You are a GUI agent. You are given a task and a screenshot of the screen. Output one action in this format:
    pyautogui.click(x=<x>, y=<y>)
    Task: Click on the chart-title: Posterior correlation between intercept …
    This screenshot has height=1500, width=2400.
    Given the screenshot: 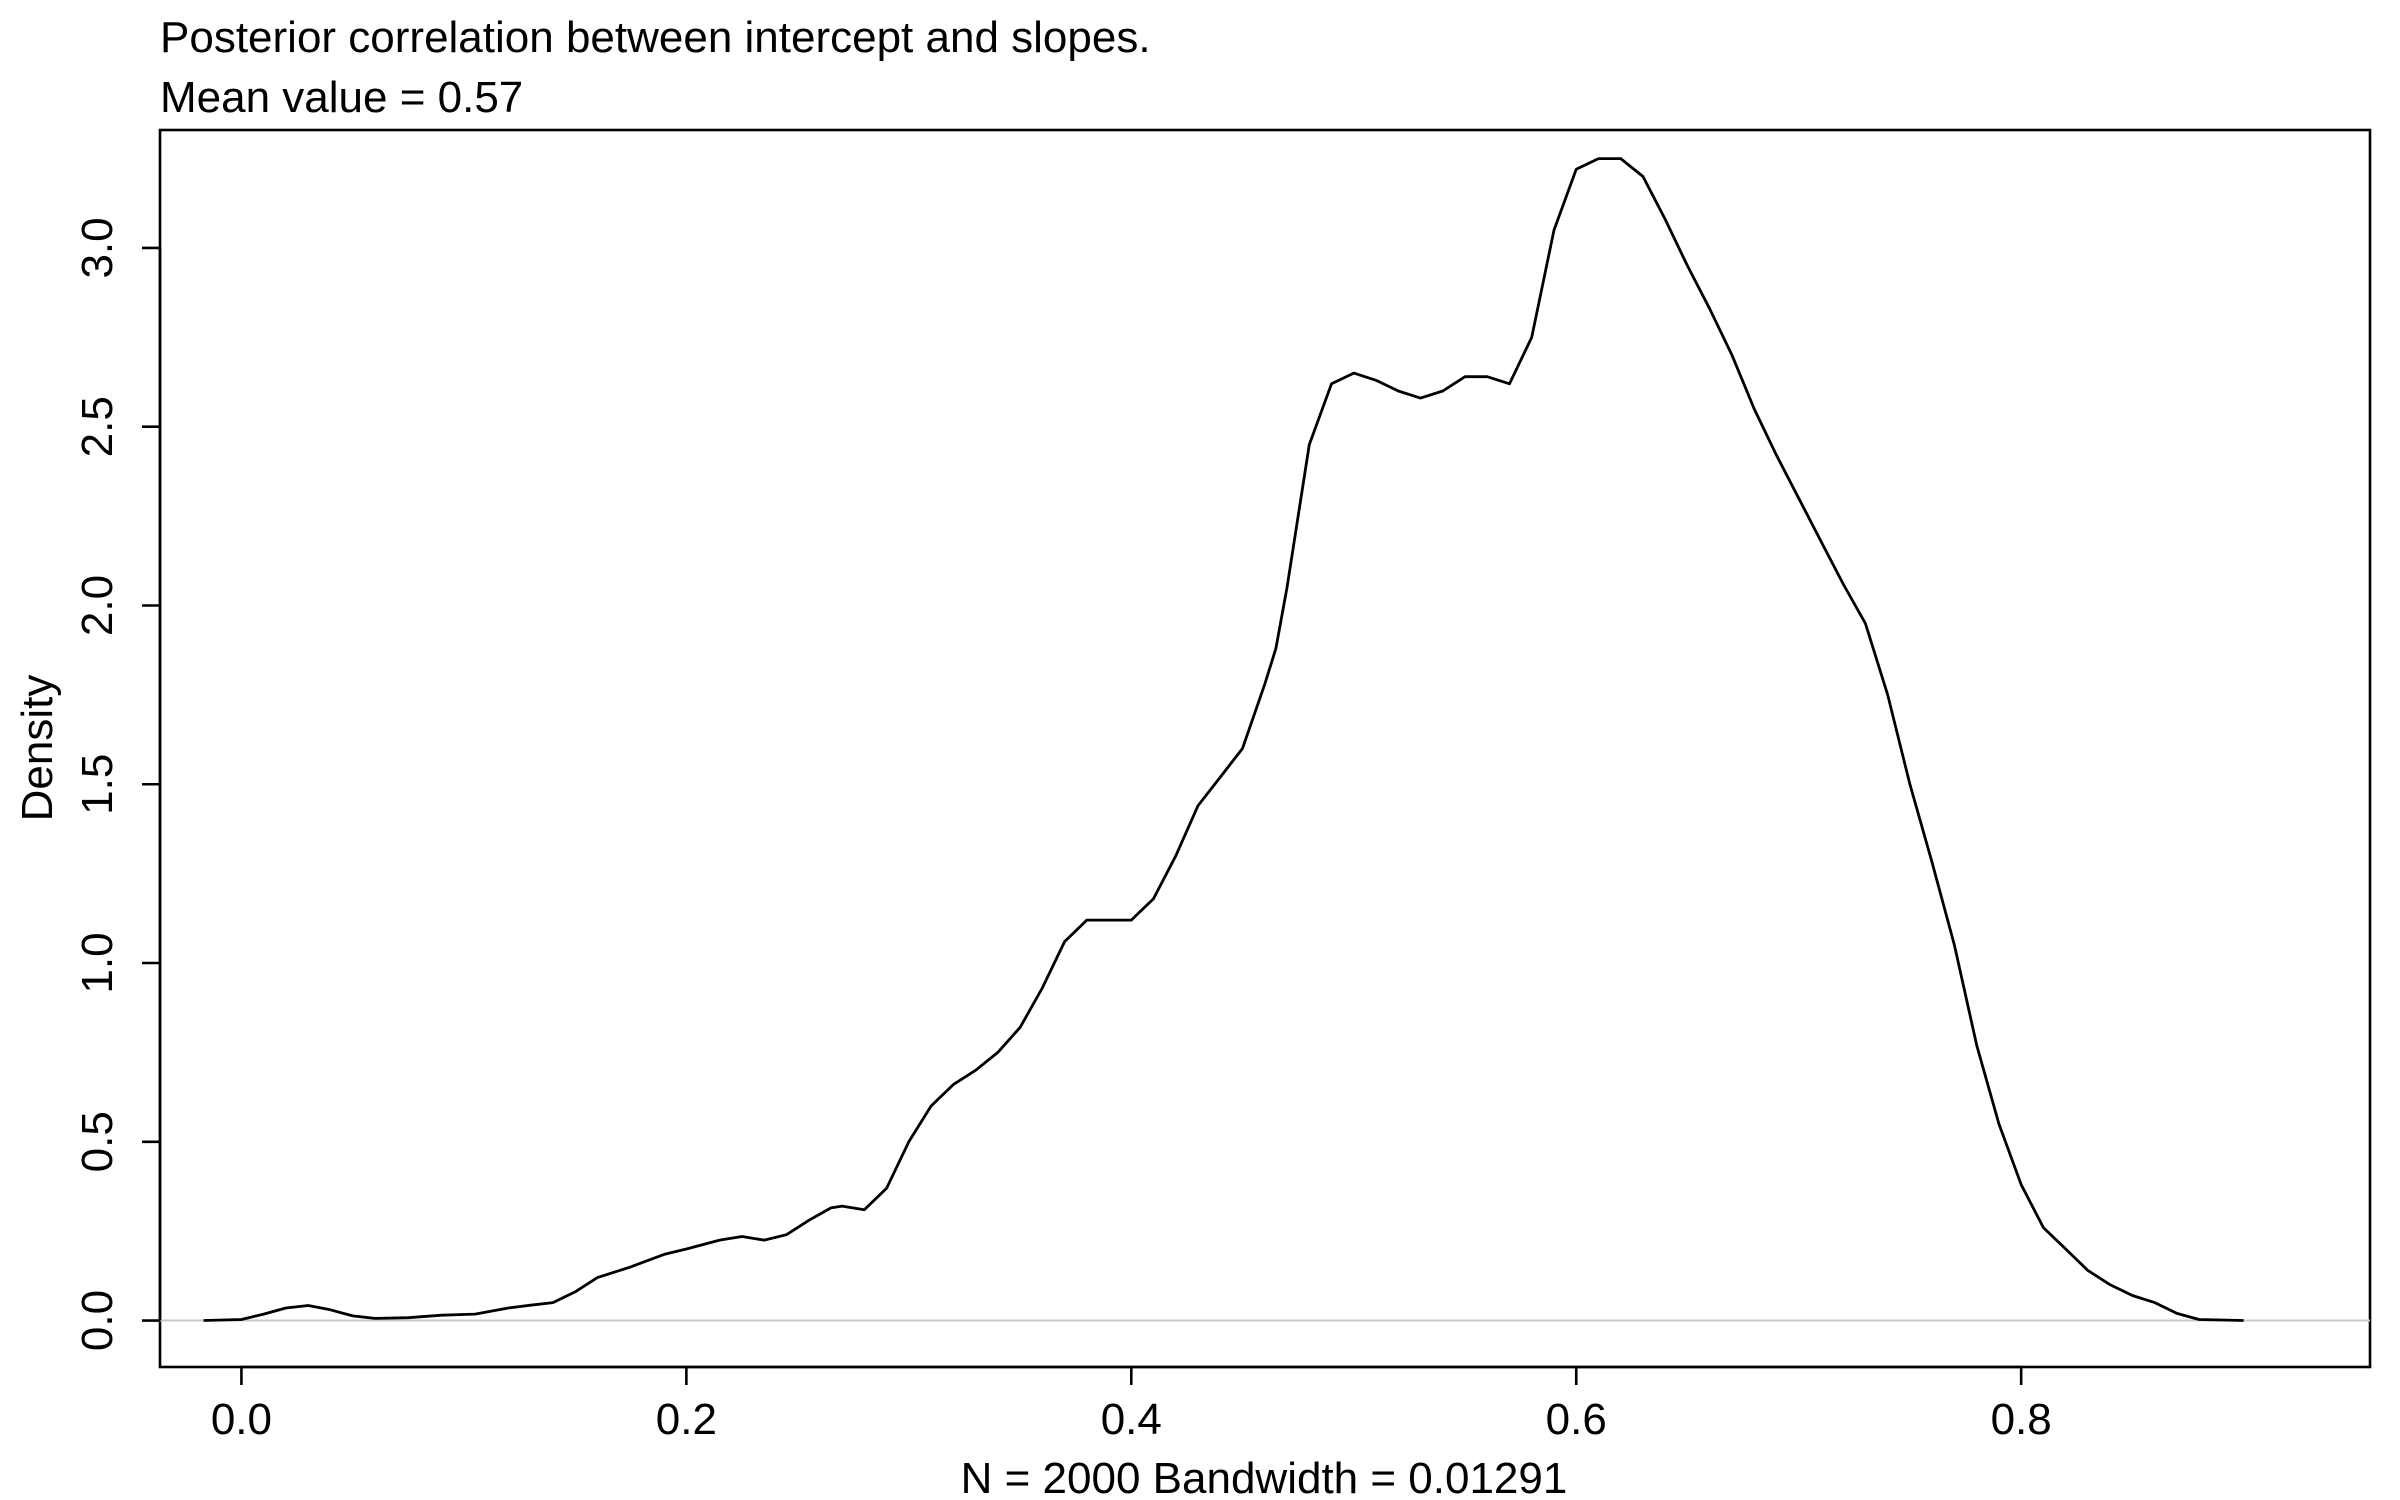 What is the action you would take?
    pyautogui.click(x=655, y=37)
    